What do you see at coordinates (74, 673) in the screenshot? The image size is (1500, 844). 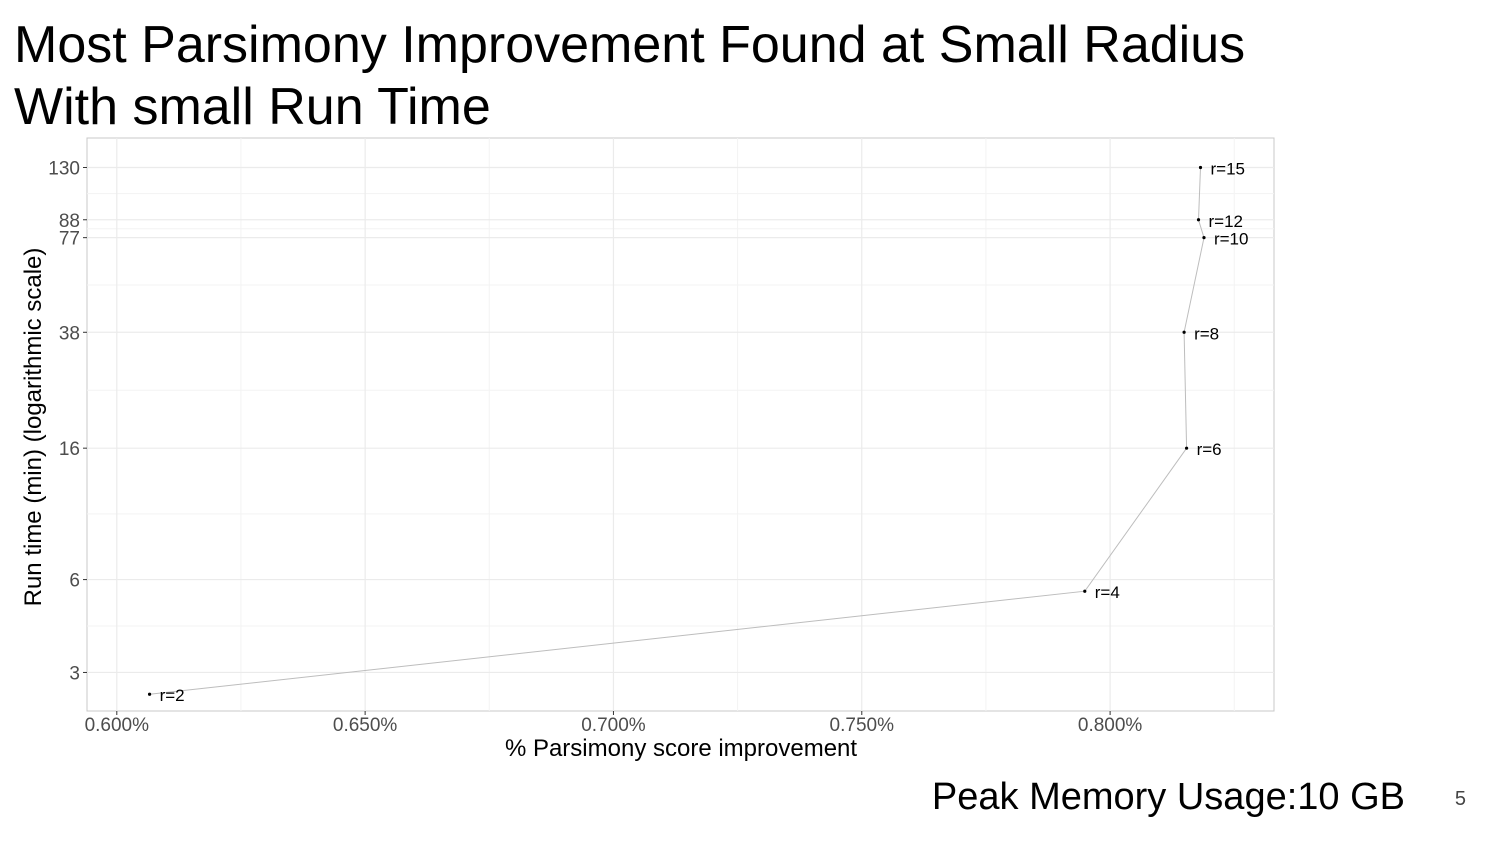 I see `y-tick-label-1: 3` at bounding box center [74, 673].